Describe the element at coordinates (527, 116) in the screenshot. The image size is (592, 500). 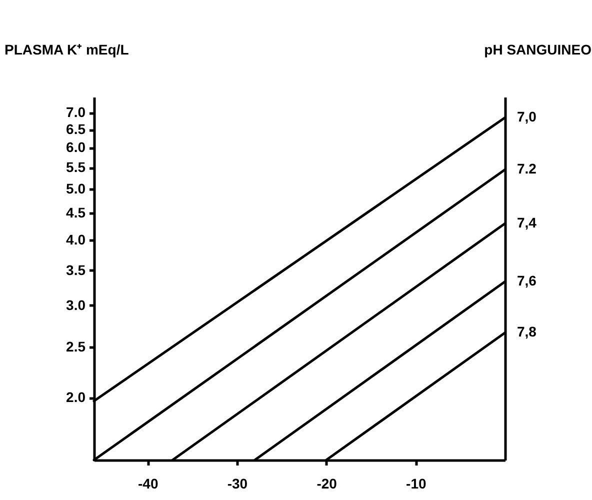
I see `series-label: 7,0` at that location.